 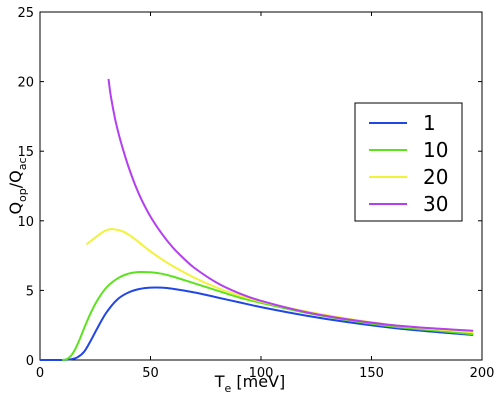 What do you see at coordinates (261, 373) in the screenshot?
I see `x-tick-label: 100` at bounding box center [261, 373].